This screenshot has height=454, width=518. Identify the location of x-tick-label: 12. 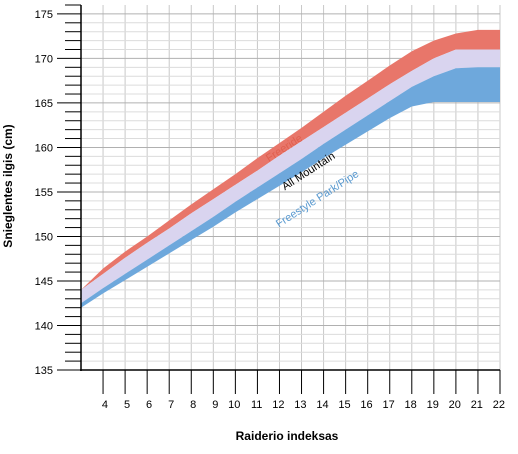
(278, 405).